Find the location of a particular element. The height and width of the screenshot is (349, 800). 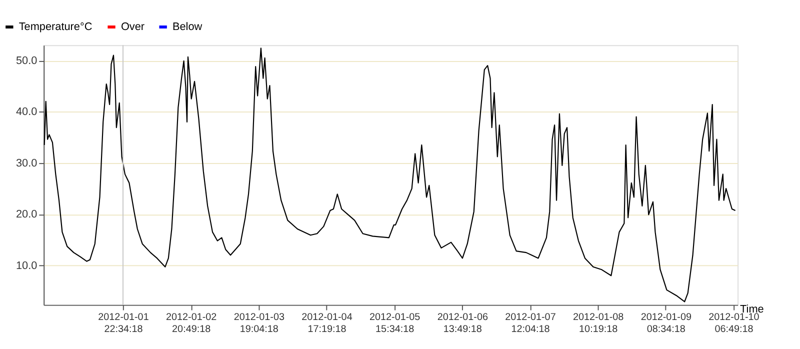

y-tick-label: 50.0 is located at coordinates (27, 60).